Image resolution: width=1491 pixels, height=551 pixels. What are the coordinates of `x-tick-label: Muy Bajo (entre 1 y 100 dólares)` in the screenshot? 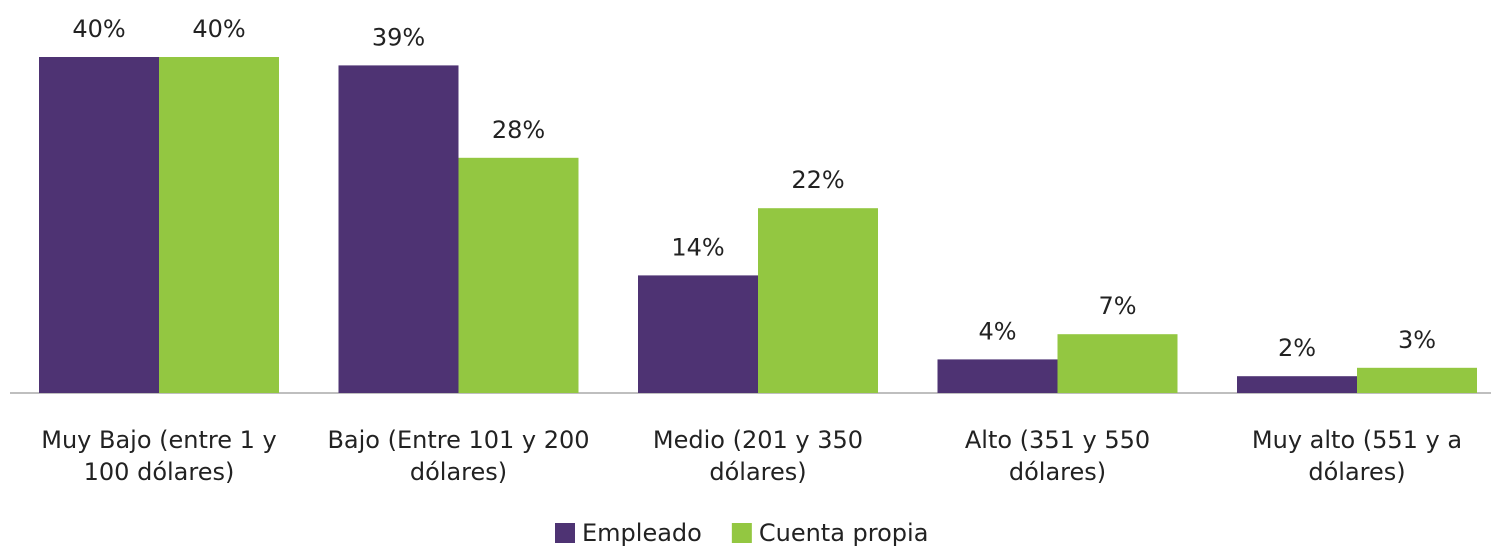 It's located at (159, 456).